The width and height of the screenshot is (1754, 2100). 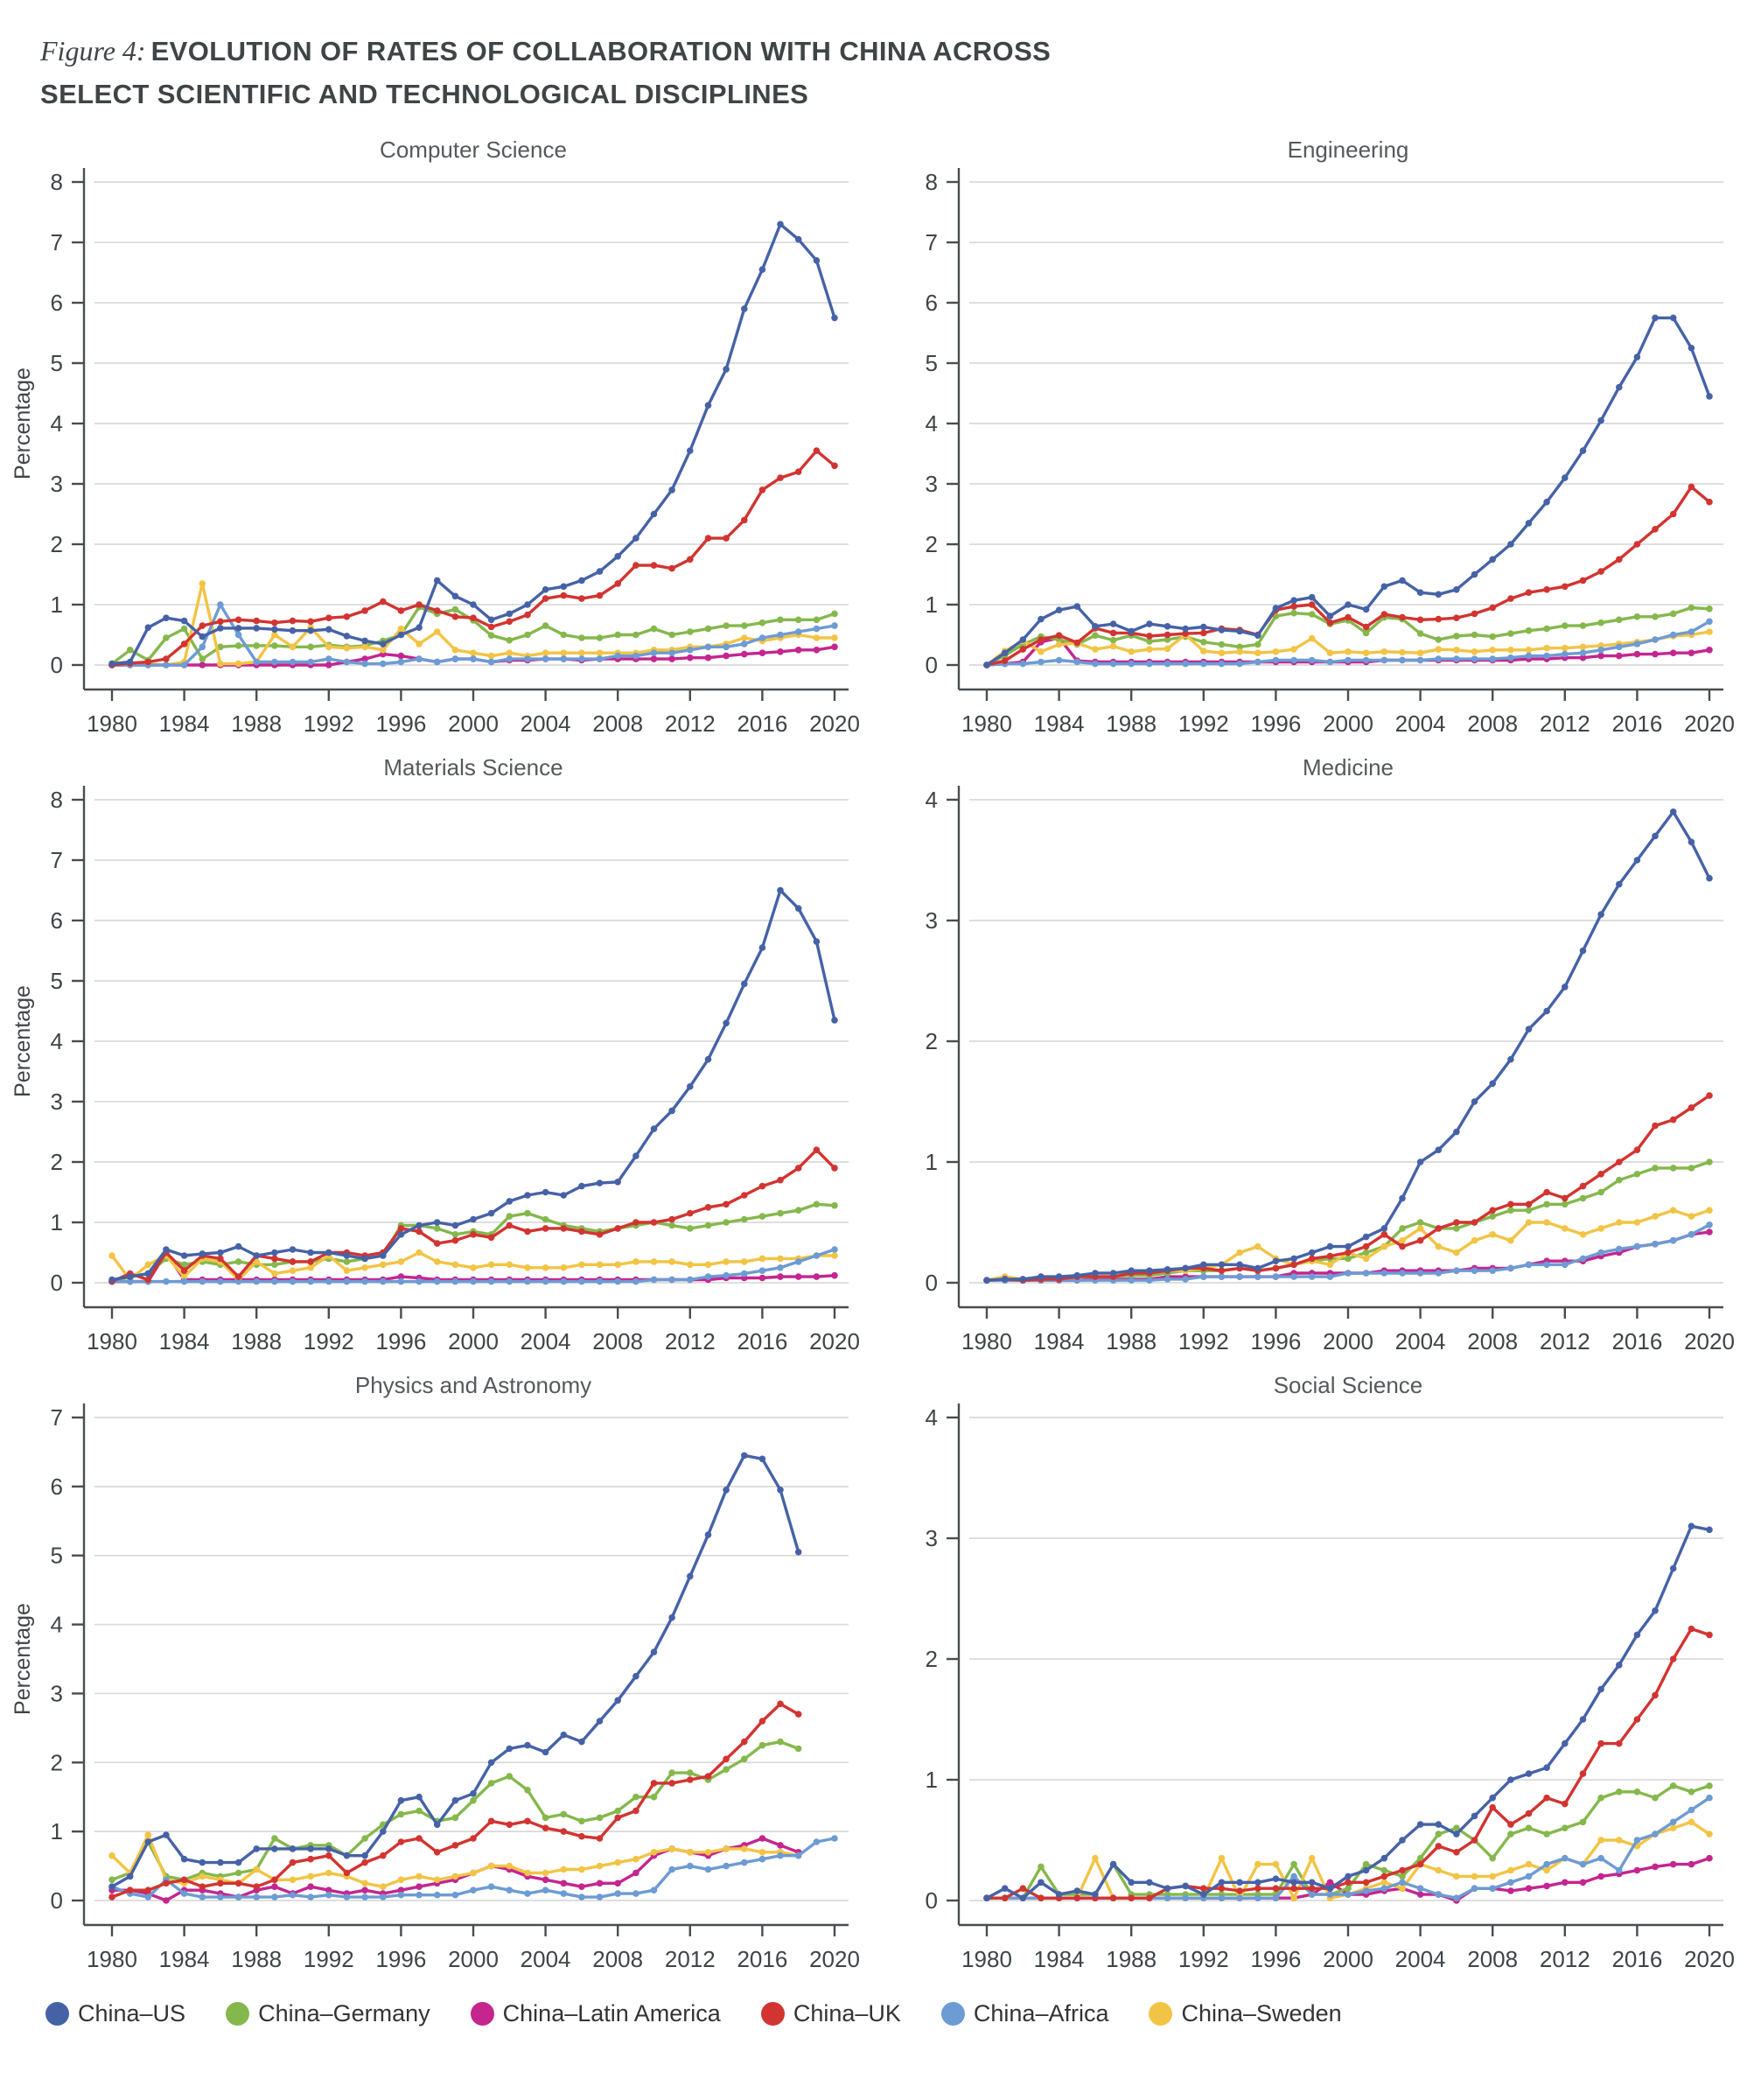 I want to click on chart-title: Medicine, so click(x=1347, y=767).